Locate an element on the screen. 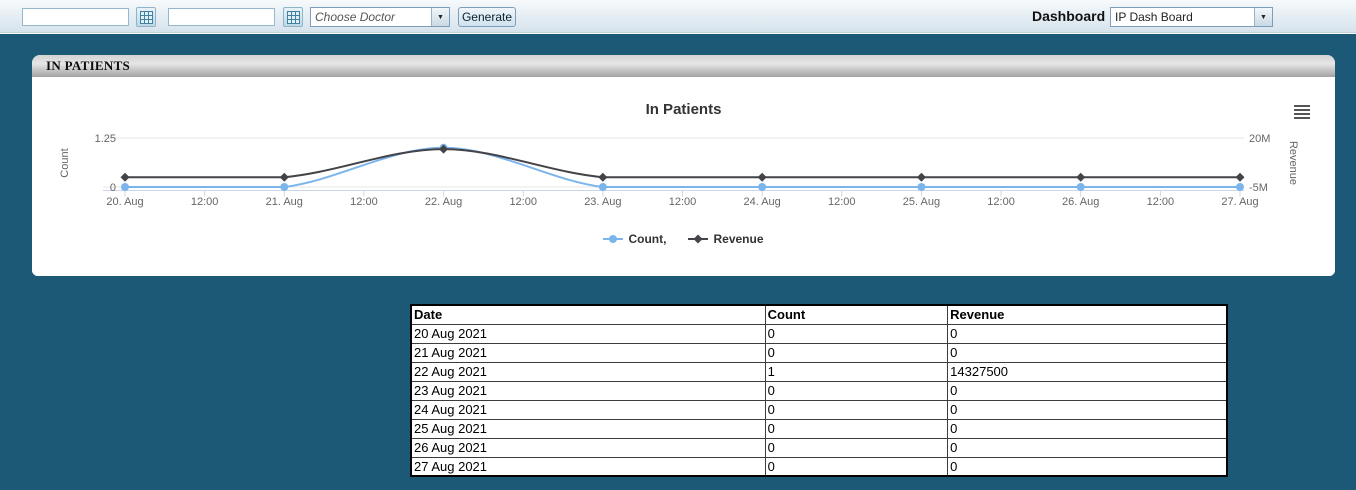  table-cell: 22 Aug 2021 is located at coordinates (588, 371).